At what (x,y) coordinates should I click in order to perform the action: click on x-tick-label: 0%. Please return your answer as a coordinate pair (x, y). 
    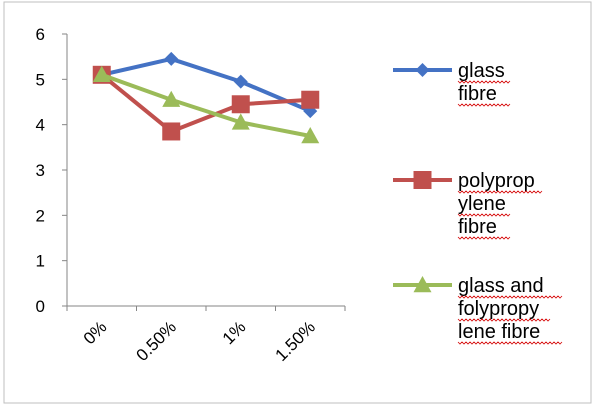
    Looking at the image, I should click on (95, 332).